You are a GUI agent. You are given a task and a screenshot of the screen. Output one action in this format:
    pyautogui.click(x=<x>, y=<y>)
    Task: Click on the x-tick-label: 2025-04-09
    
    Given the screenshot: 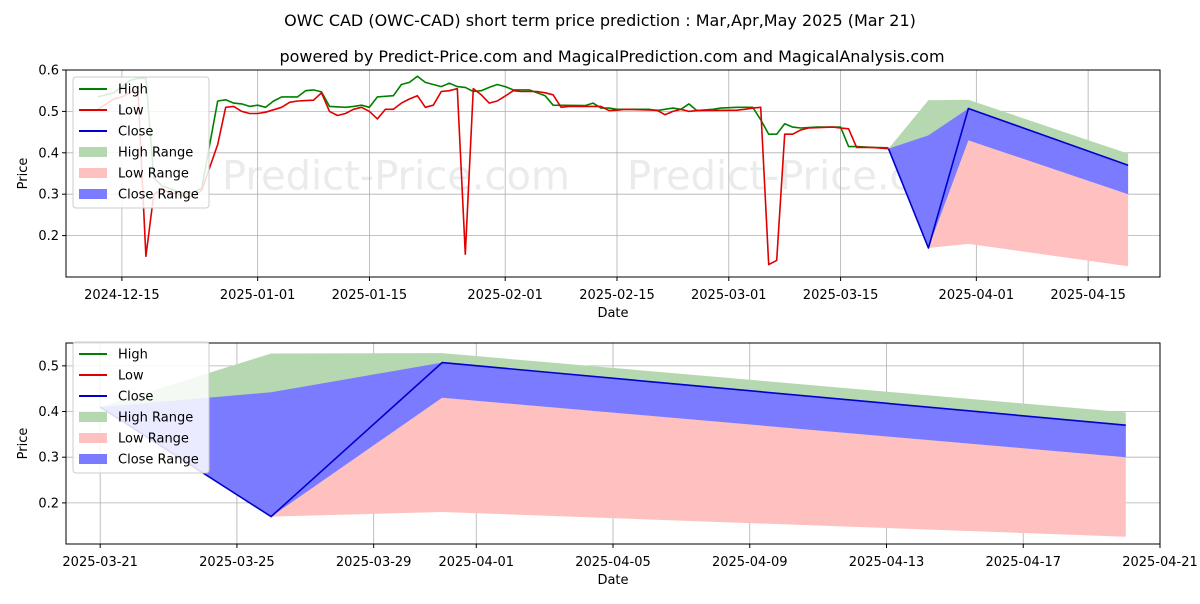 What is the action you would take?
    pyautogui.click(x=750, y=562)
    